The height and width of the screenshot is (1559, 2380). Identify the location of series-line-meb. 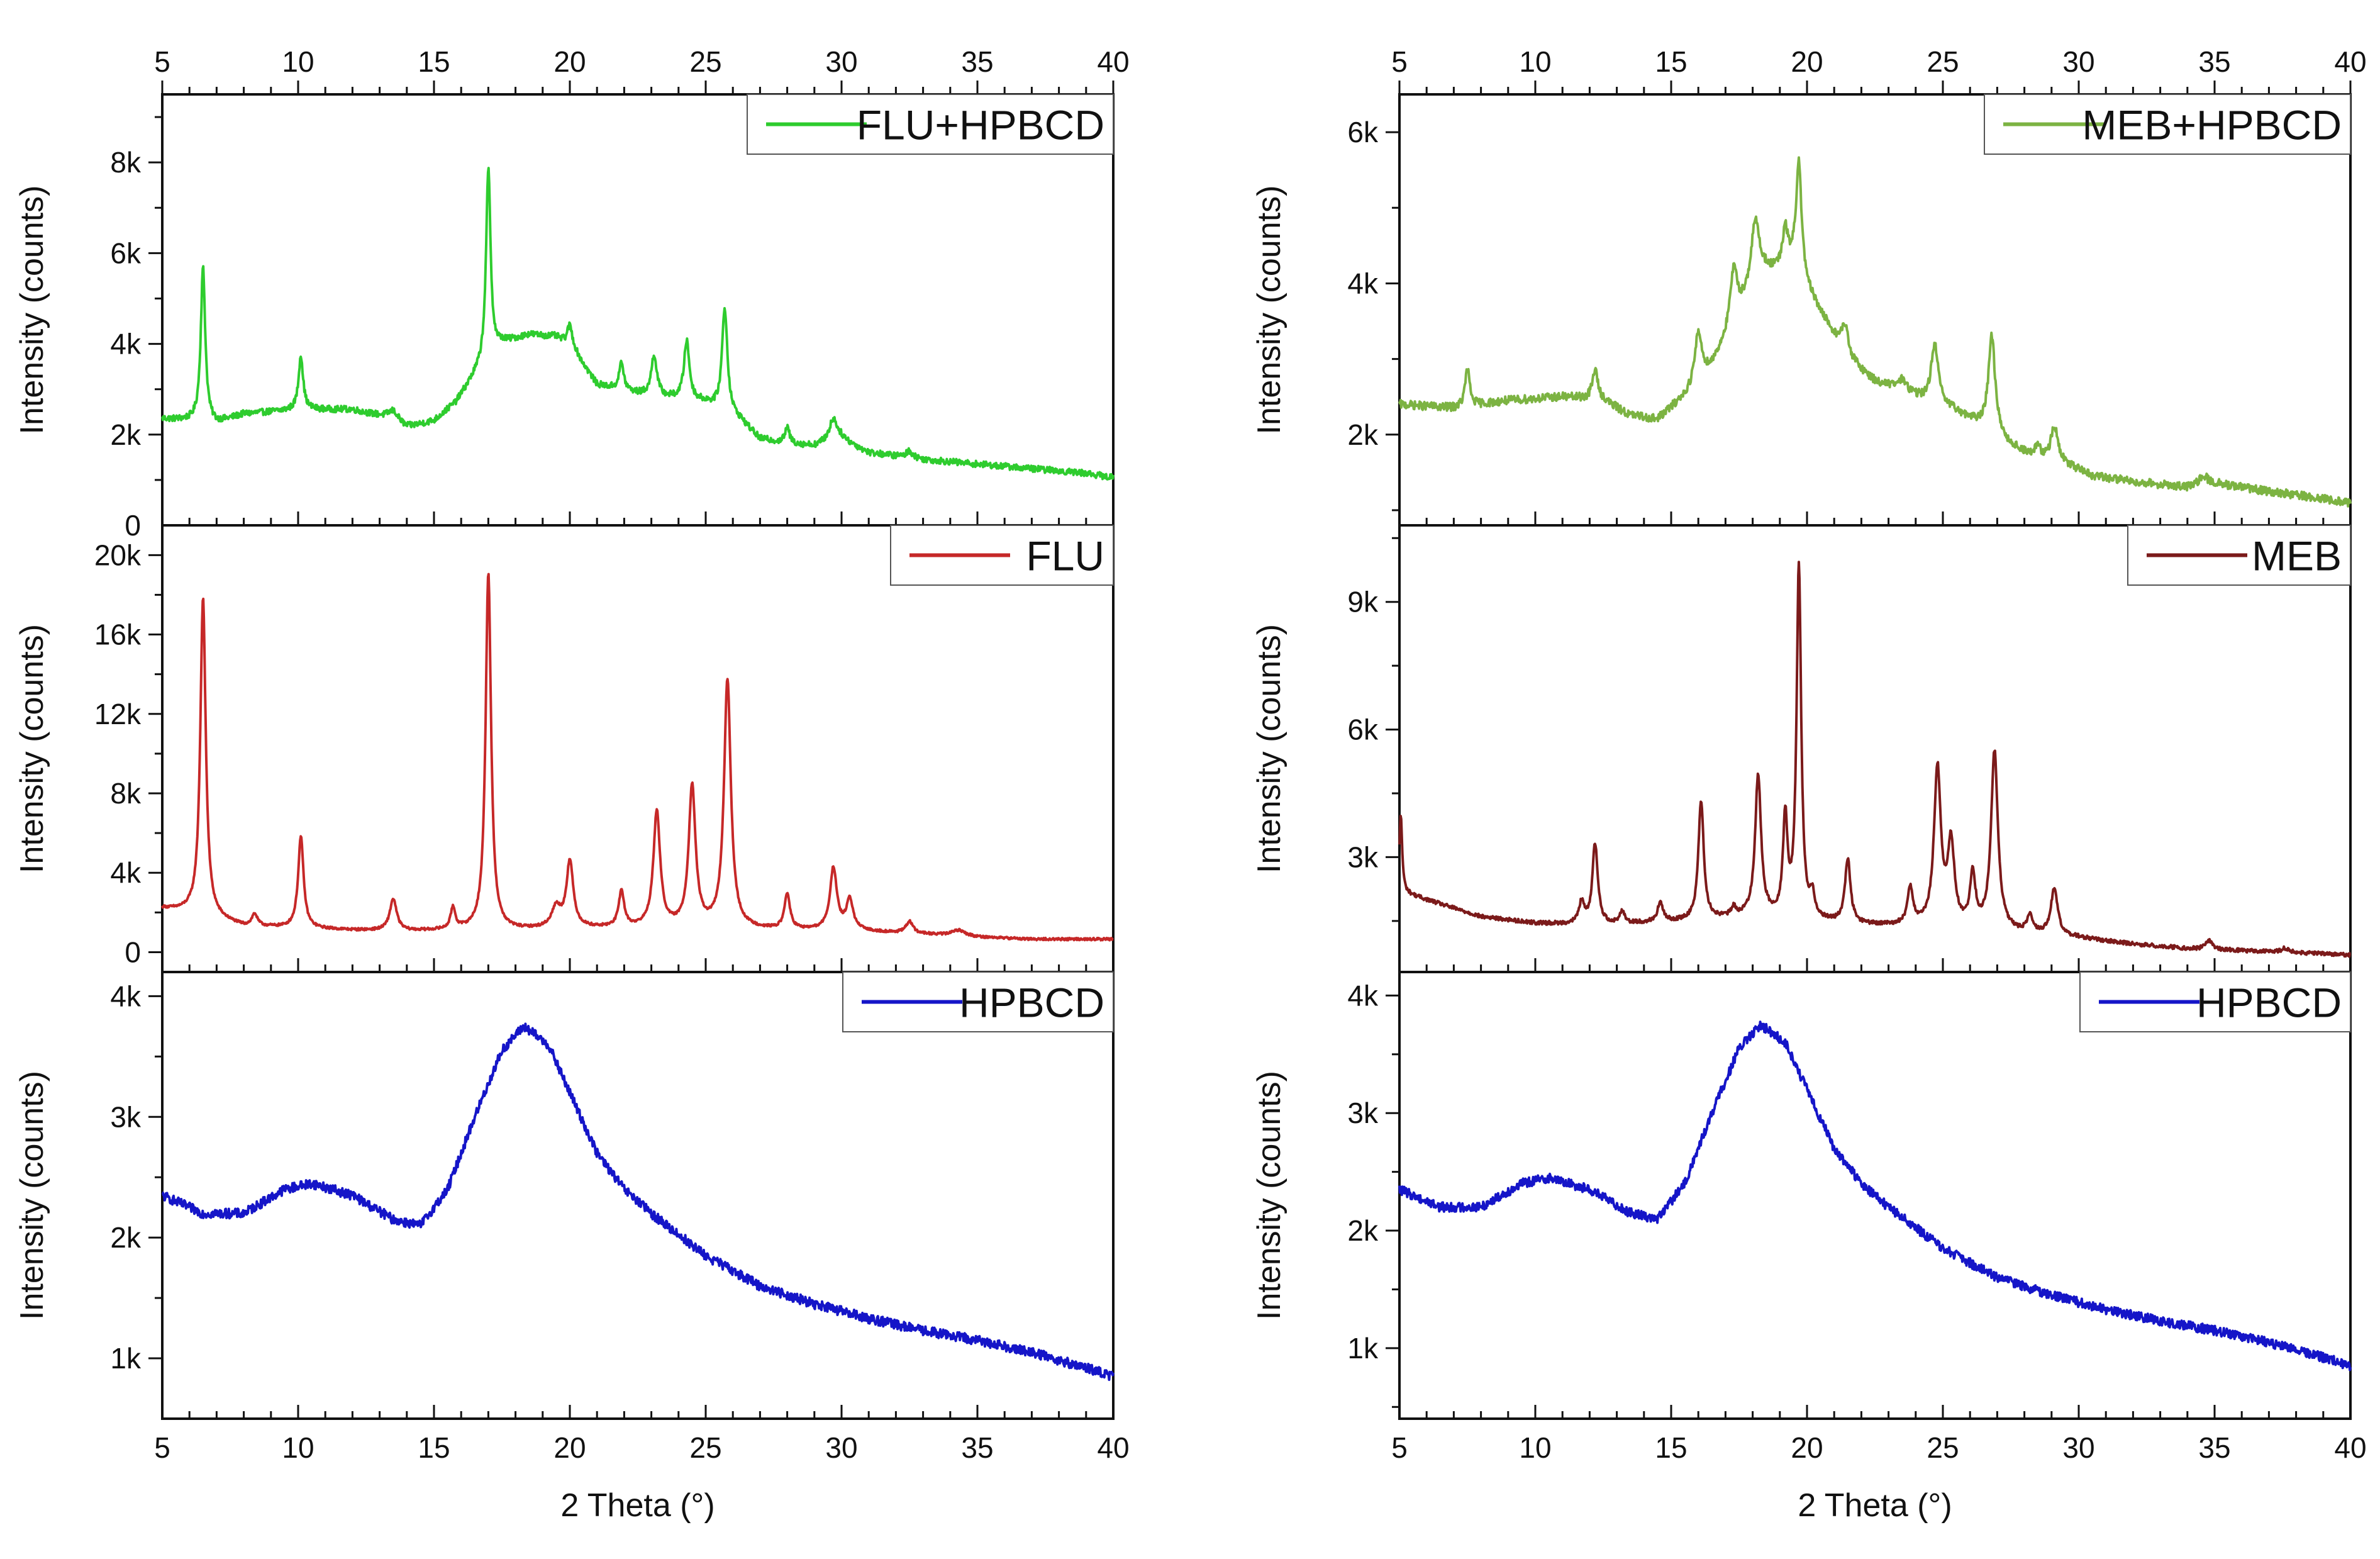
(1875, 759).